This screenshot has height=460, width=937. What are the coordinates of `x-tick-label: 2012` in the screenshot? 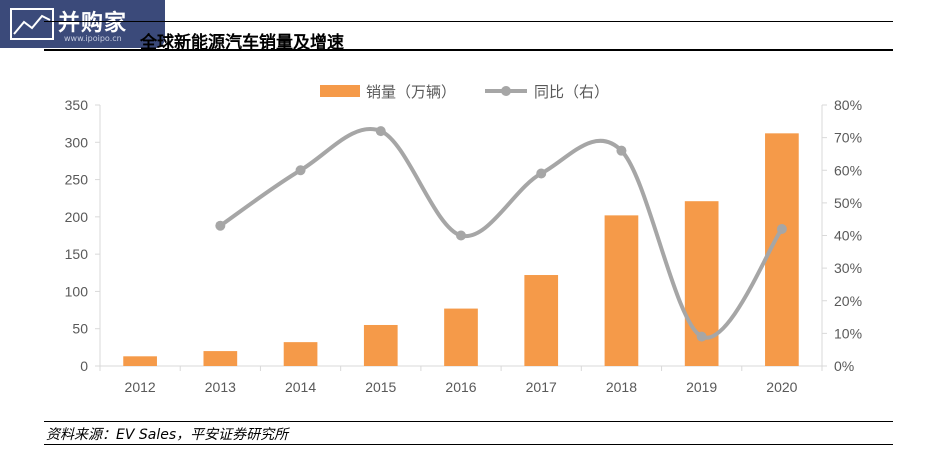 It's located at (140, 387).